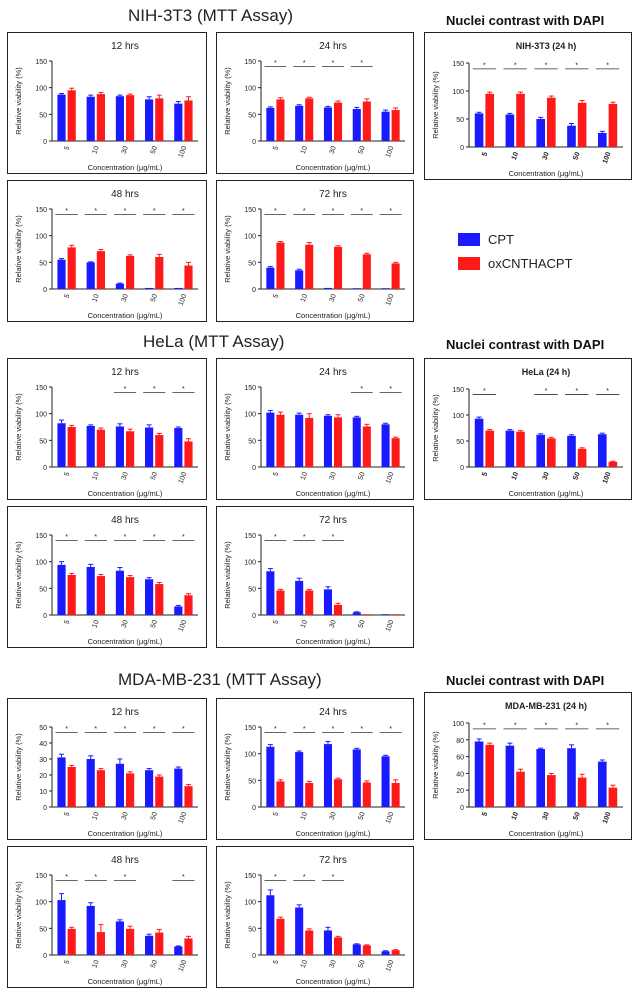  Describe the element at coordinates (501, 239) in the screenshot. I see `legend-label-cpt: CPT` at that location.